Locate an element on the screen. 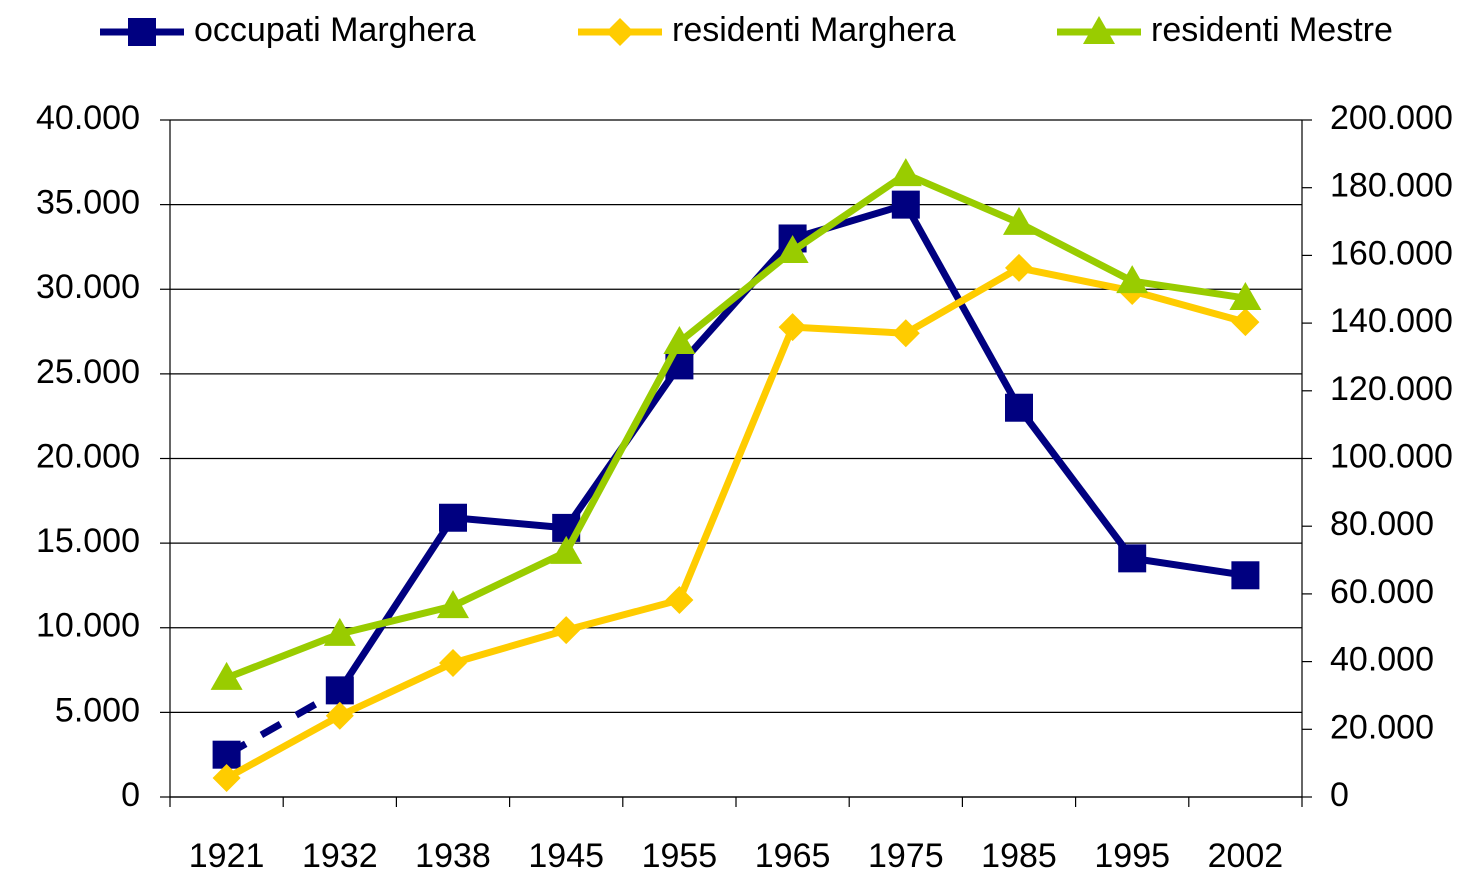 Image resolution: width=1484 pixels, height=877 pixels. y2-tick-label: 60.000 is located at coordinates (1382, 592).